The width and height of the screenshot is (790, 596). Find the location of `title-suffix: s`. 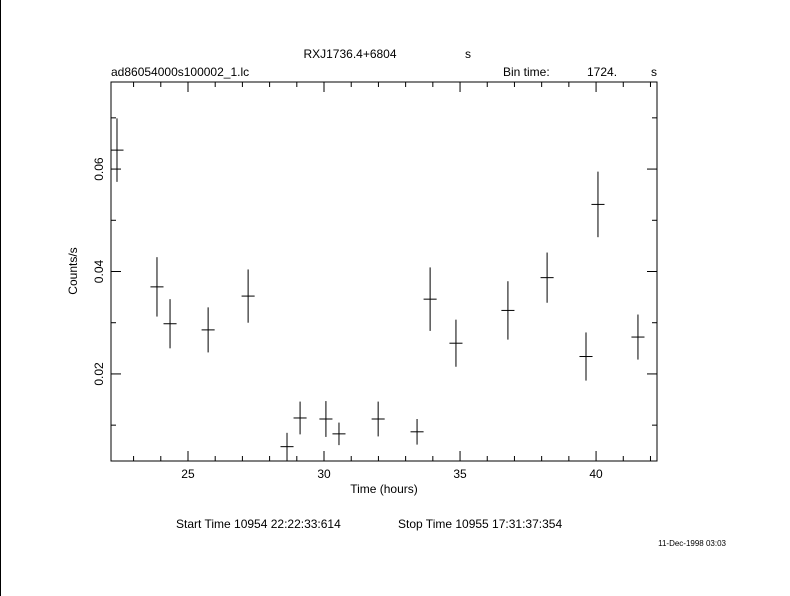

title-suffix: s is located at coordinates (468, 54).